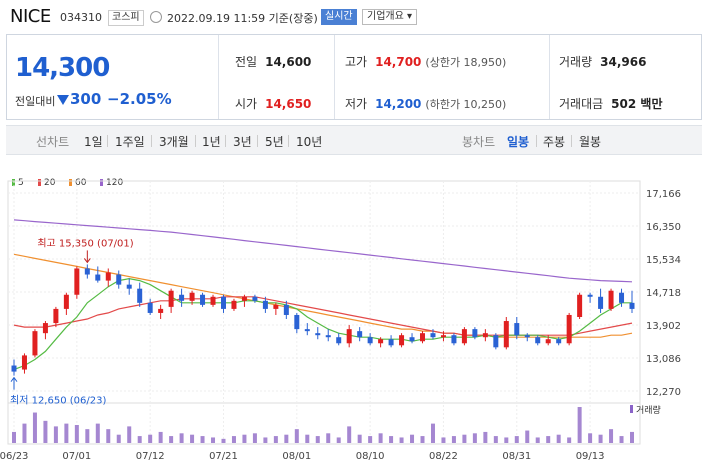 The image size is (702, 466). What do you see at coordinates (46, 183) in the screenshot?
I see `legend-ma20: 20` at bounding box center [46, 183].